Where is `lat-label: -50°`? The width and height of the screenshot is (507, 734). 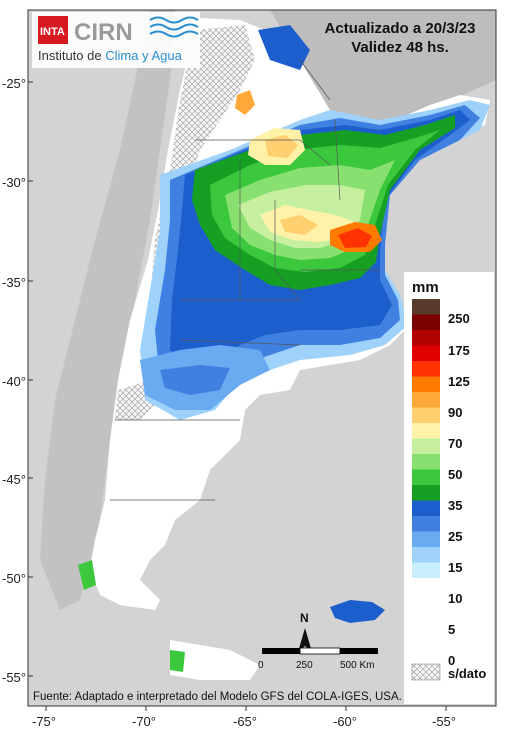 lat-label: -50° is located at coordinates (14, 578).